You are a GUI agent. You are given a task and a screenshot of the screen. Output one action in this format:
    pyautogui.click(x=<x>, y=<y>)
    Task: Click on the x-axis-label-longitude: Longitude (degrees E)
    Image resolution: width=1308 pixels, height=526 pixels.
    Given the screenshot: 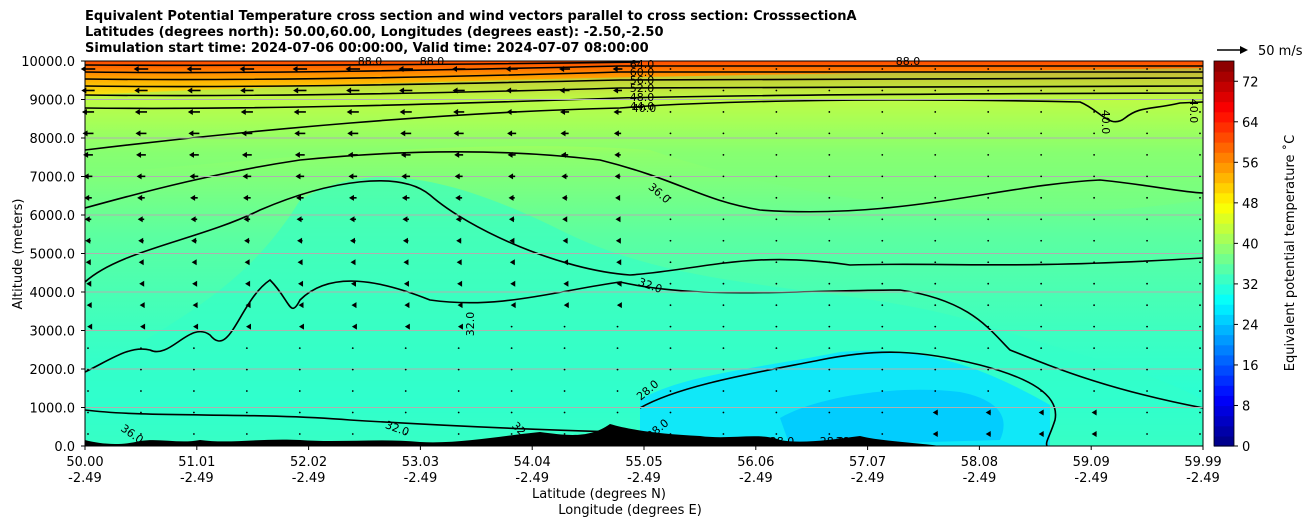 What is the action you would take?
    pyautogui.click(x=630, y=510)
    